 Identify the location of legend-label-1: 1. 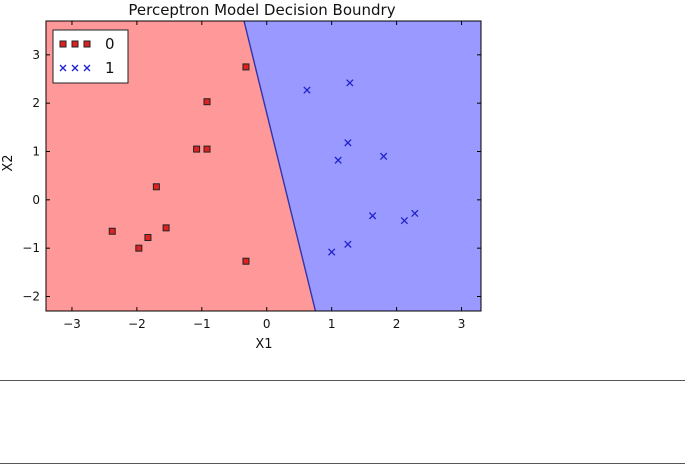
(110, 68).